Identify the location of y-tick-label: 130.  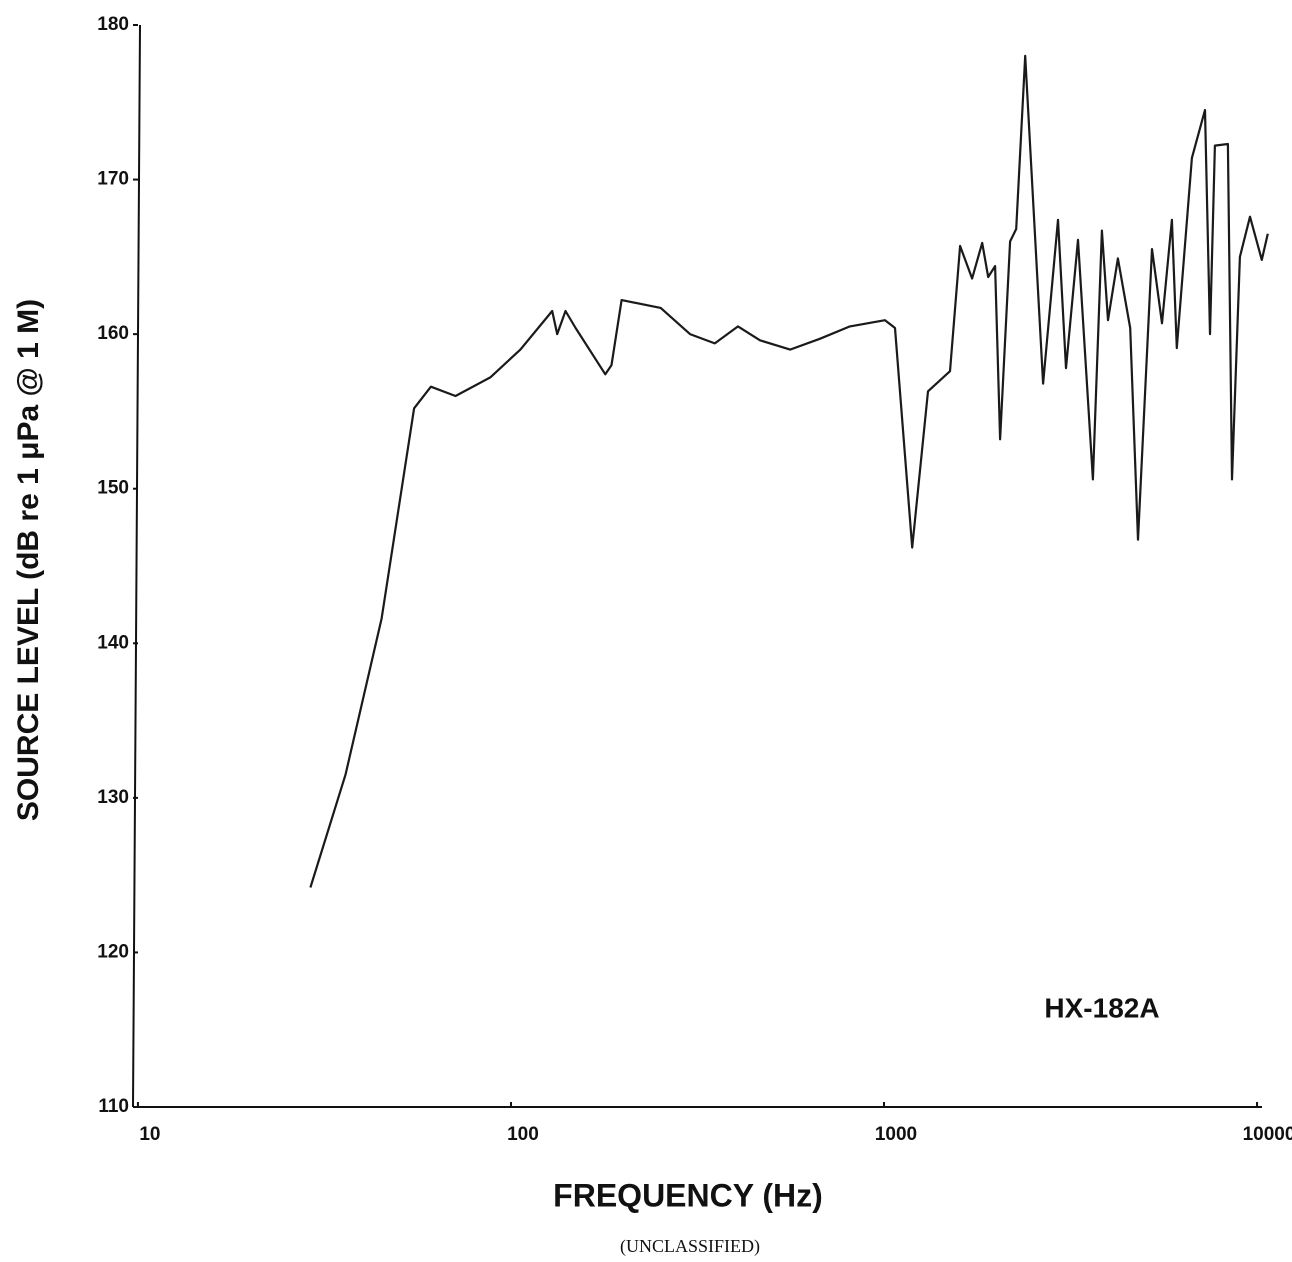
(113, 797).